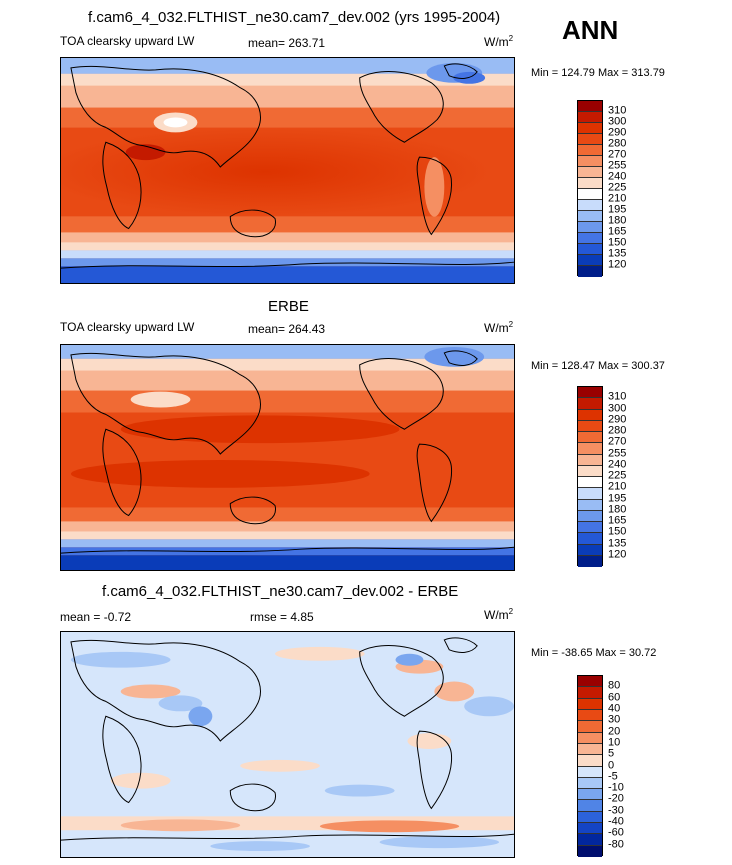 The width and height of the screenshot is (732, 865). I want to click on colorbar-tick-label: -30, so click(616, 810).